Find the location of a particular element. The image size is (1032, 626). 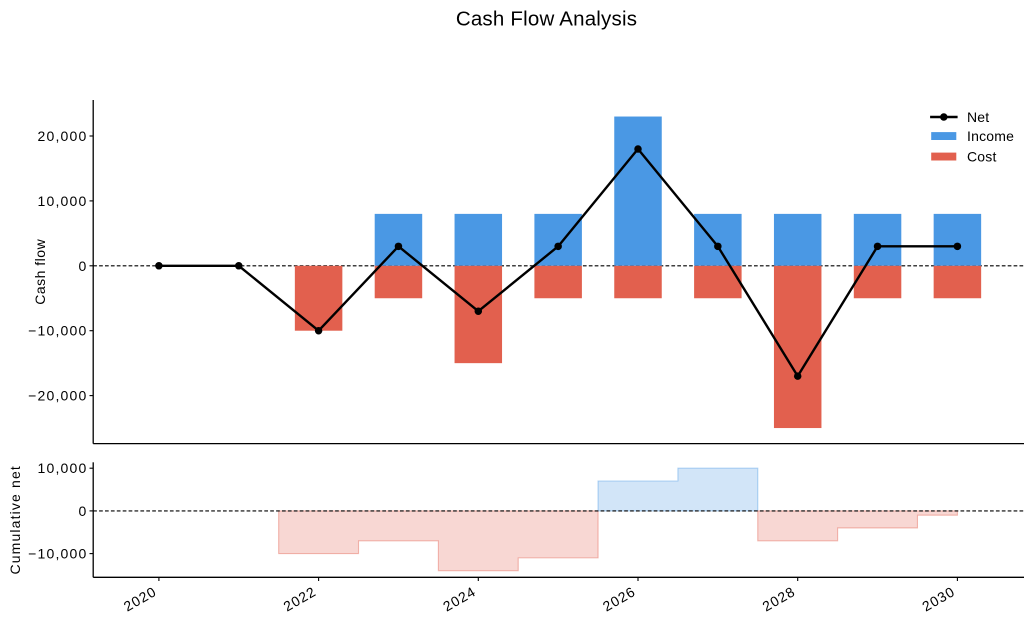

svg-text: Cost is located at coordinates (982, 156).